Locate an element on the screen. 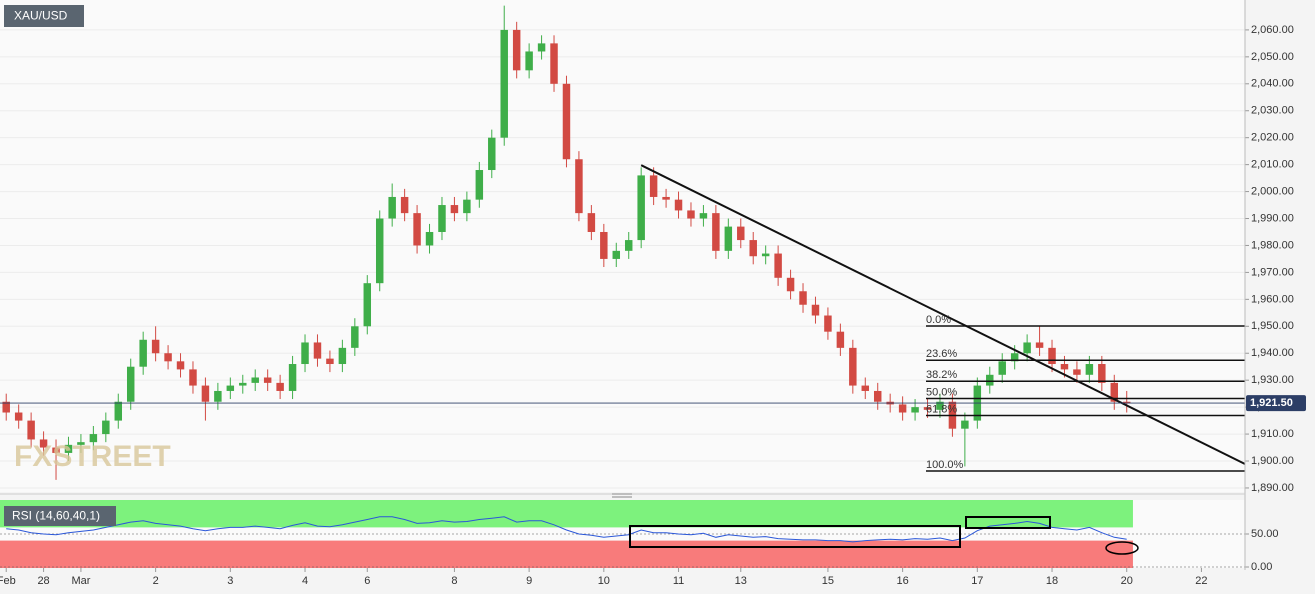  x-tick-label: 8 is located at coordinates (454, 581).